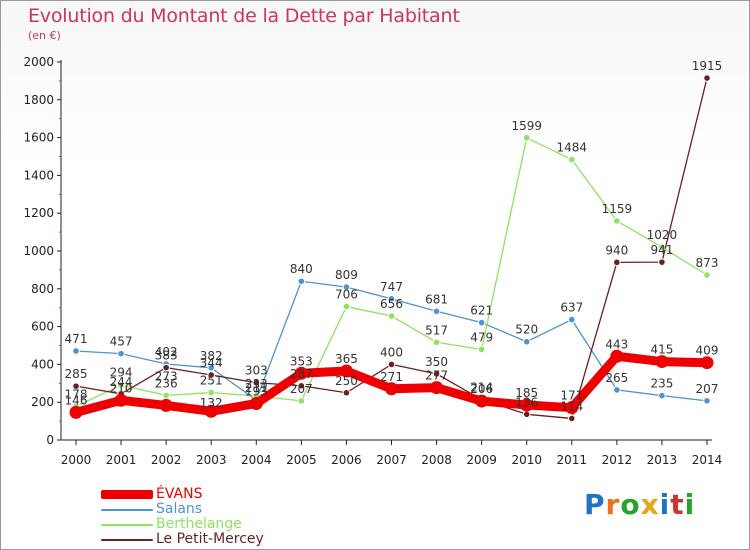  Describe the element at coordinates (166, 376) in the screenshot. I see `data-label: 273` at that location.